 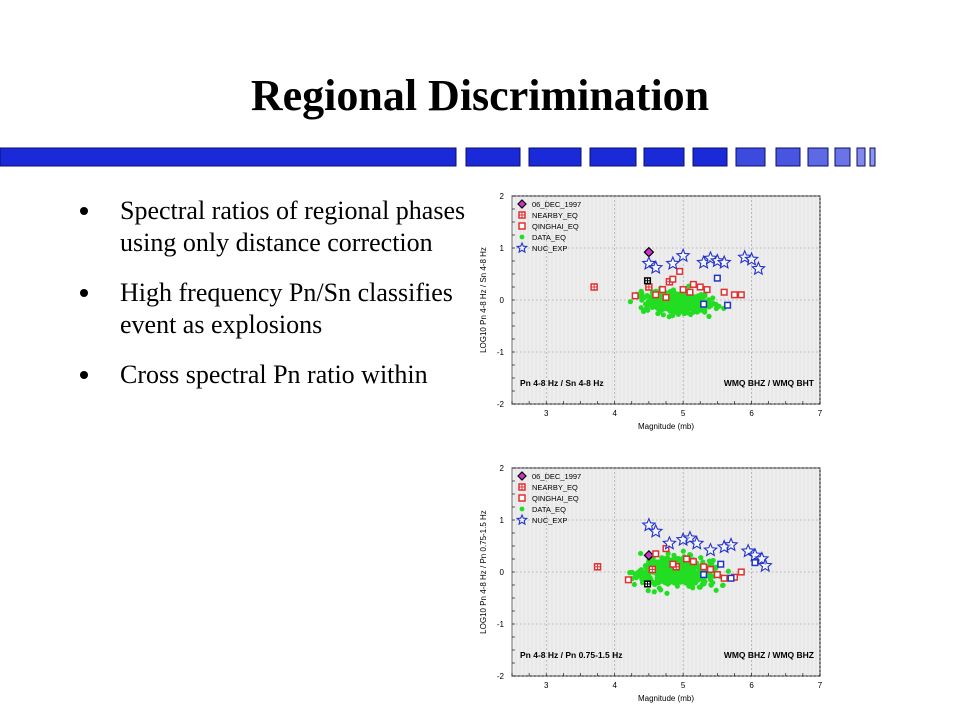 What do you see at coordinates (502, 300) in the screenshot?
I see `y-tick-label: 0` at bounding box center [502, 300].